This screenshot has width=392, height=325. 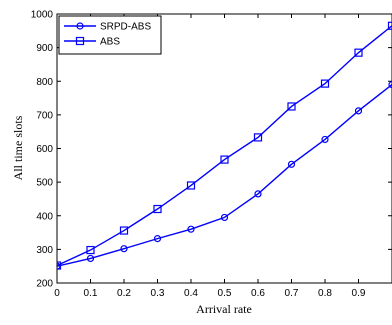 What do you see at coordinates (44, 216) in the screenshot?
I see `y-tick-label: 400` at bounding box center [44, 216].